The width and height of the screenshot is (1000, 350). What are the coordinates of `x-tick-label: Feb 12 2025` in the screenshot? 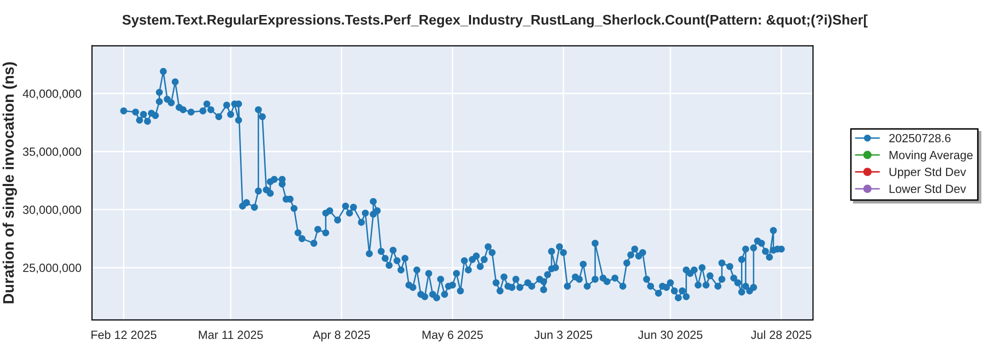 It's located at (124, 334).